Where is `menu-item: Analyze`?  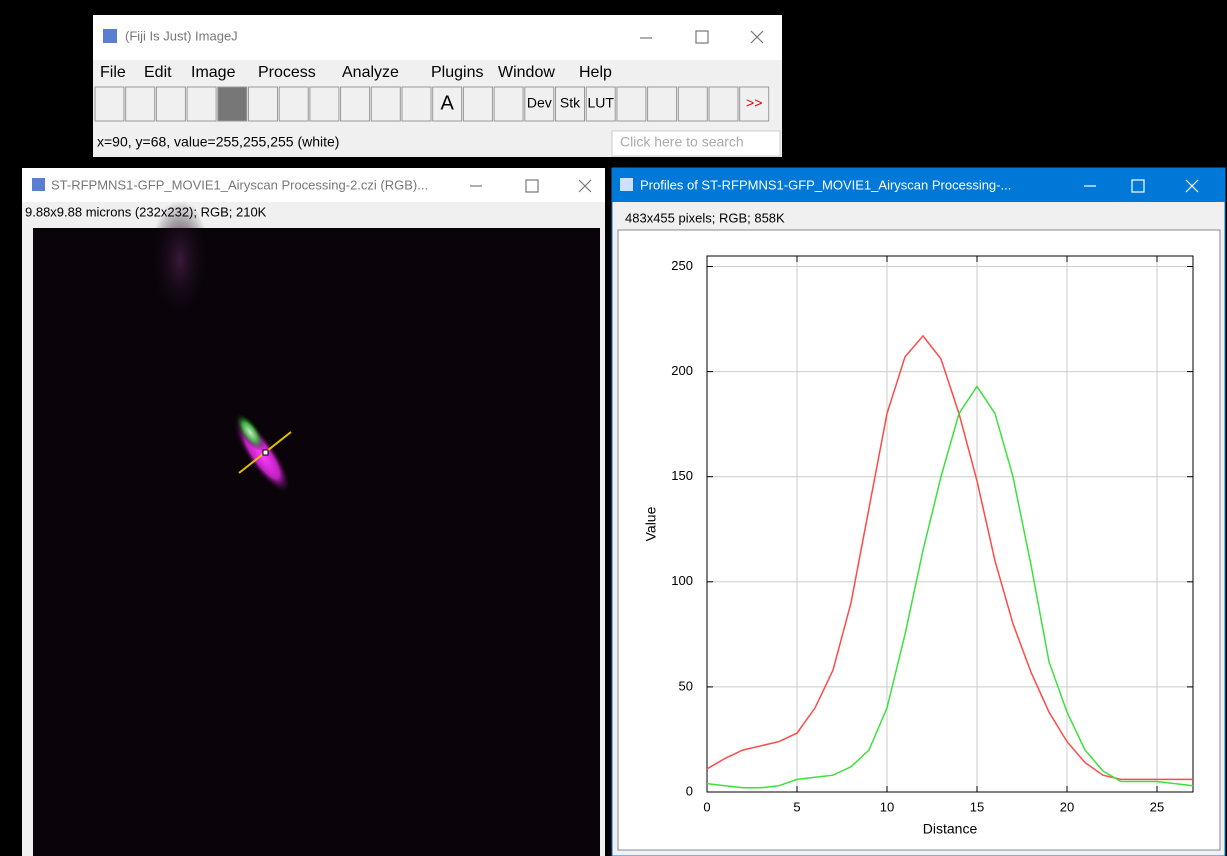 menu-item: Analyze is located at coordinates (370, 72).